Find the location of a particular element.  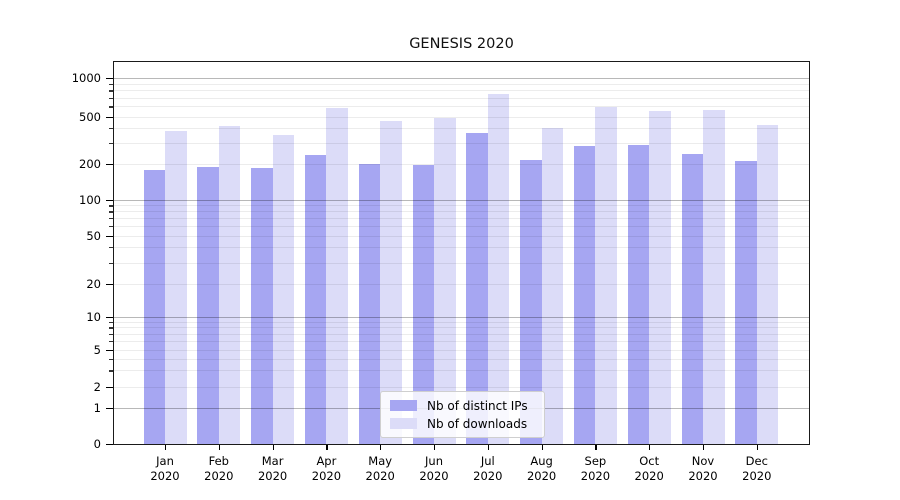

bar-downloads-dec is located at coordinates (767, 285).